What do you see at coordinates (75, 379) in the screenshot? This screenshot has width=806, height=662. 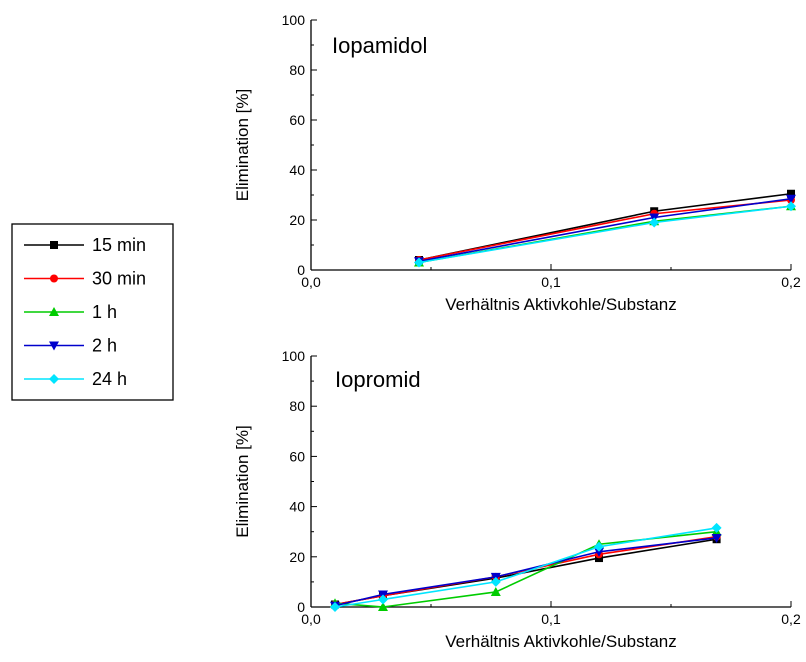 I see `legend-entry-24-h: 24 h` at bounding box center [75, 379].